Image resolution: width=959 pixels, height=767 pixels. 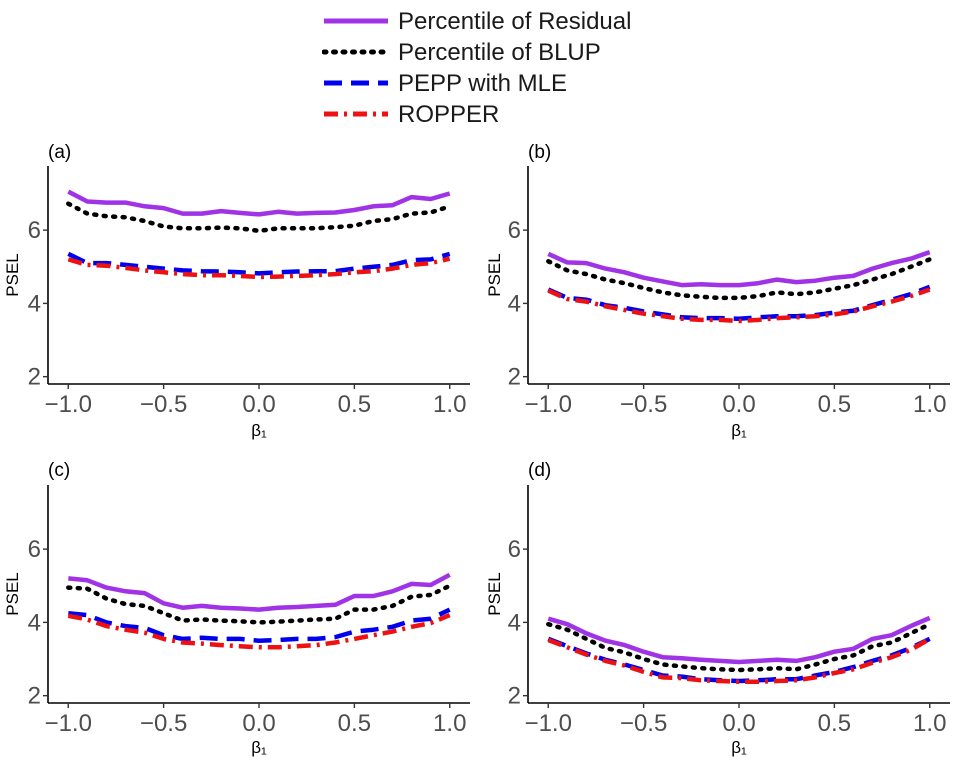 I want to click on legend-item-blup: Percentile of BLUP, so click(x=487, y=52).